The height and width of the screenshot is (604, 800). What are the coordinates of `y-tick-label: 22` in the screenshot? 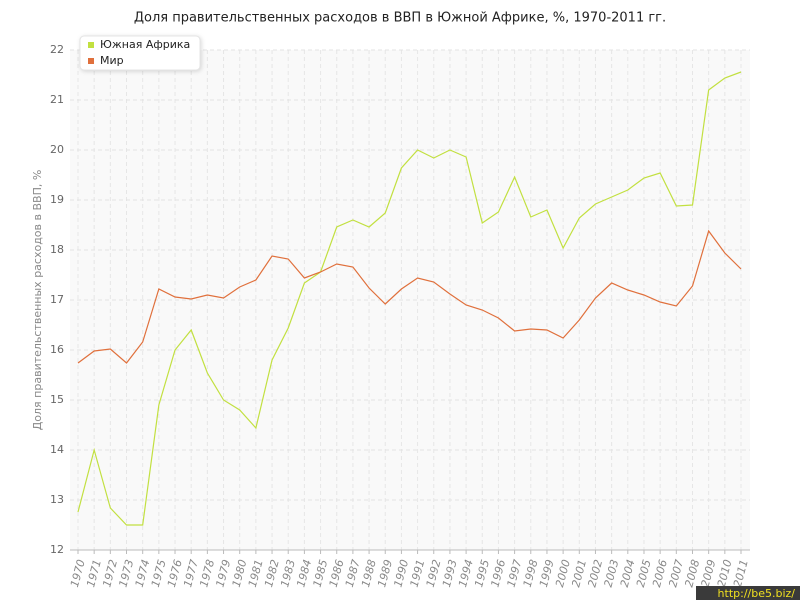 It's located at (57, 49).